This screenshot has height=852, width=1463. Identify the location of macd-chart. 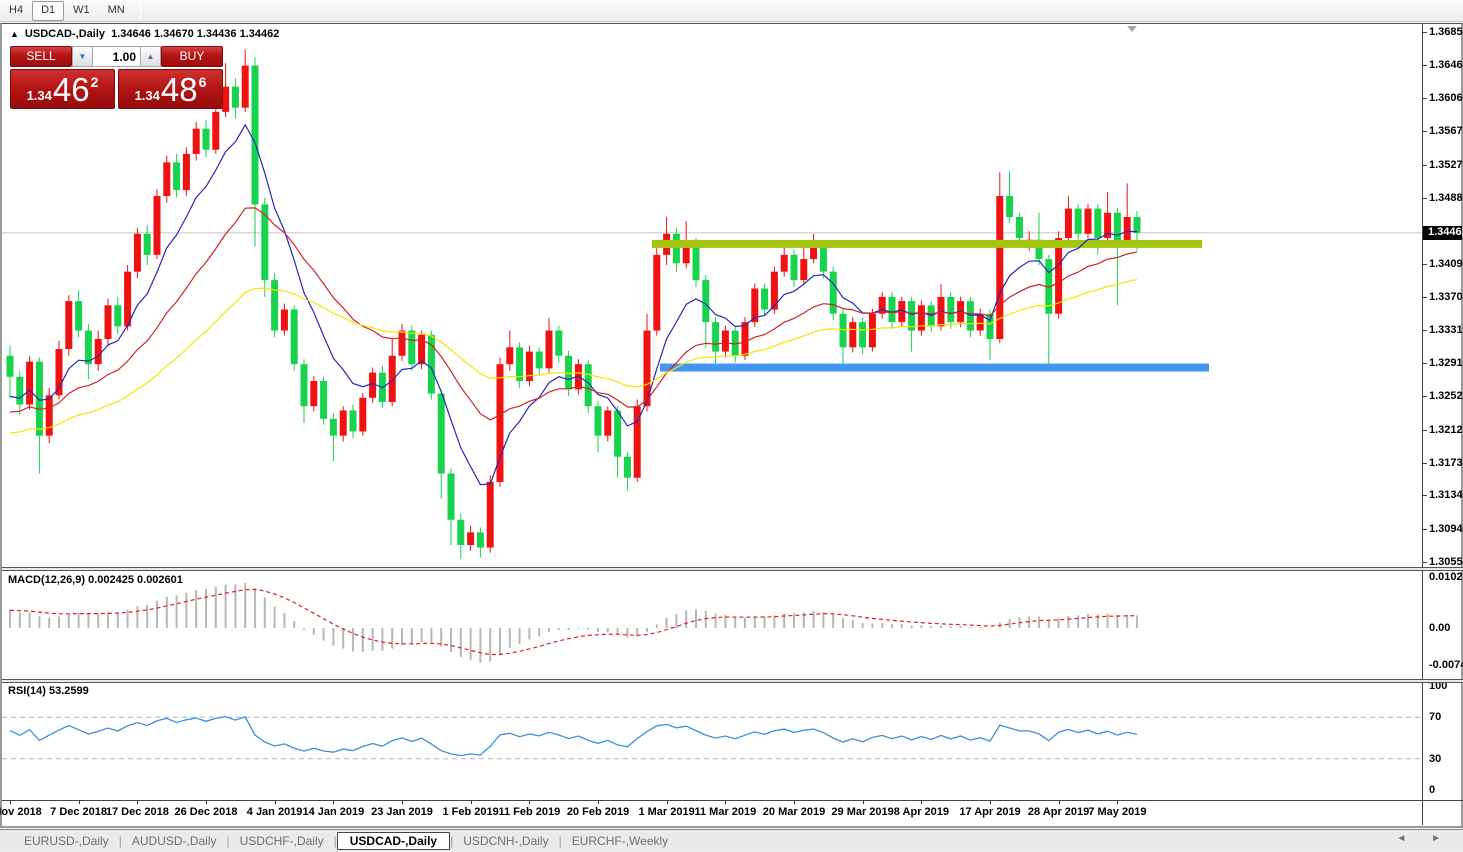
(712, 625).